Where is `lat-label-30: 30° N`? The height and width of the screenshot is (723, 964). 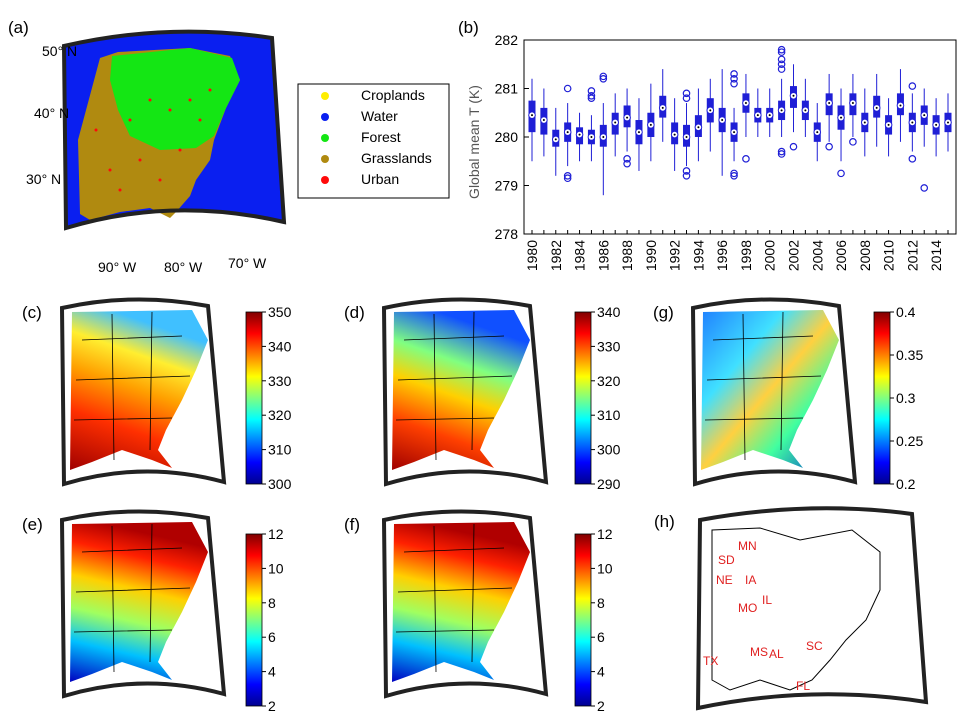 lat-label-30: 30° N is located at coordinates (43, 179).